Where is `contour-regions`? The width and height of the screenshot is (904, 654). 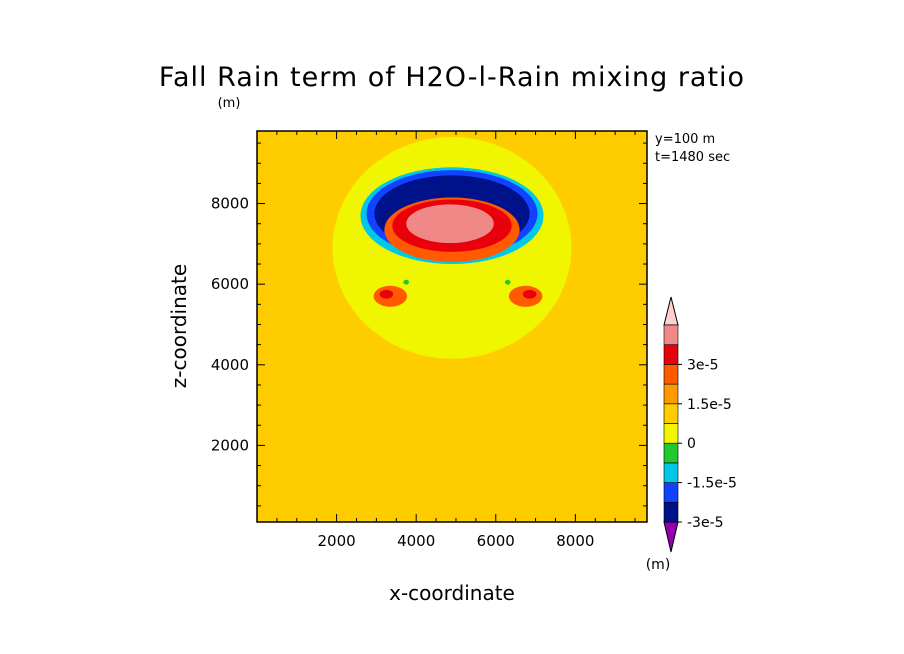 contour-regions is located at coordinates (452, 248).